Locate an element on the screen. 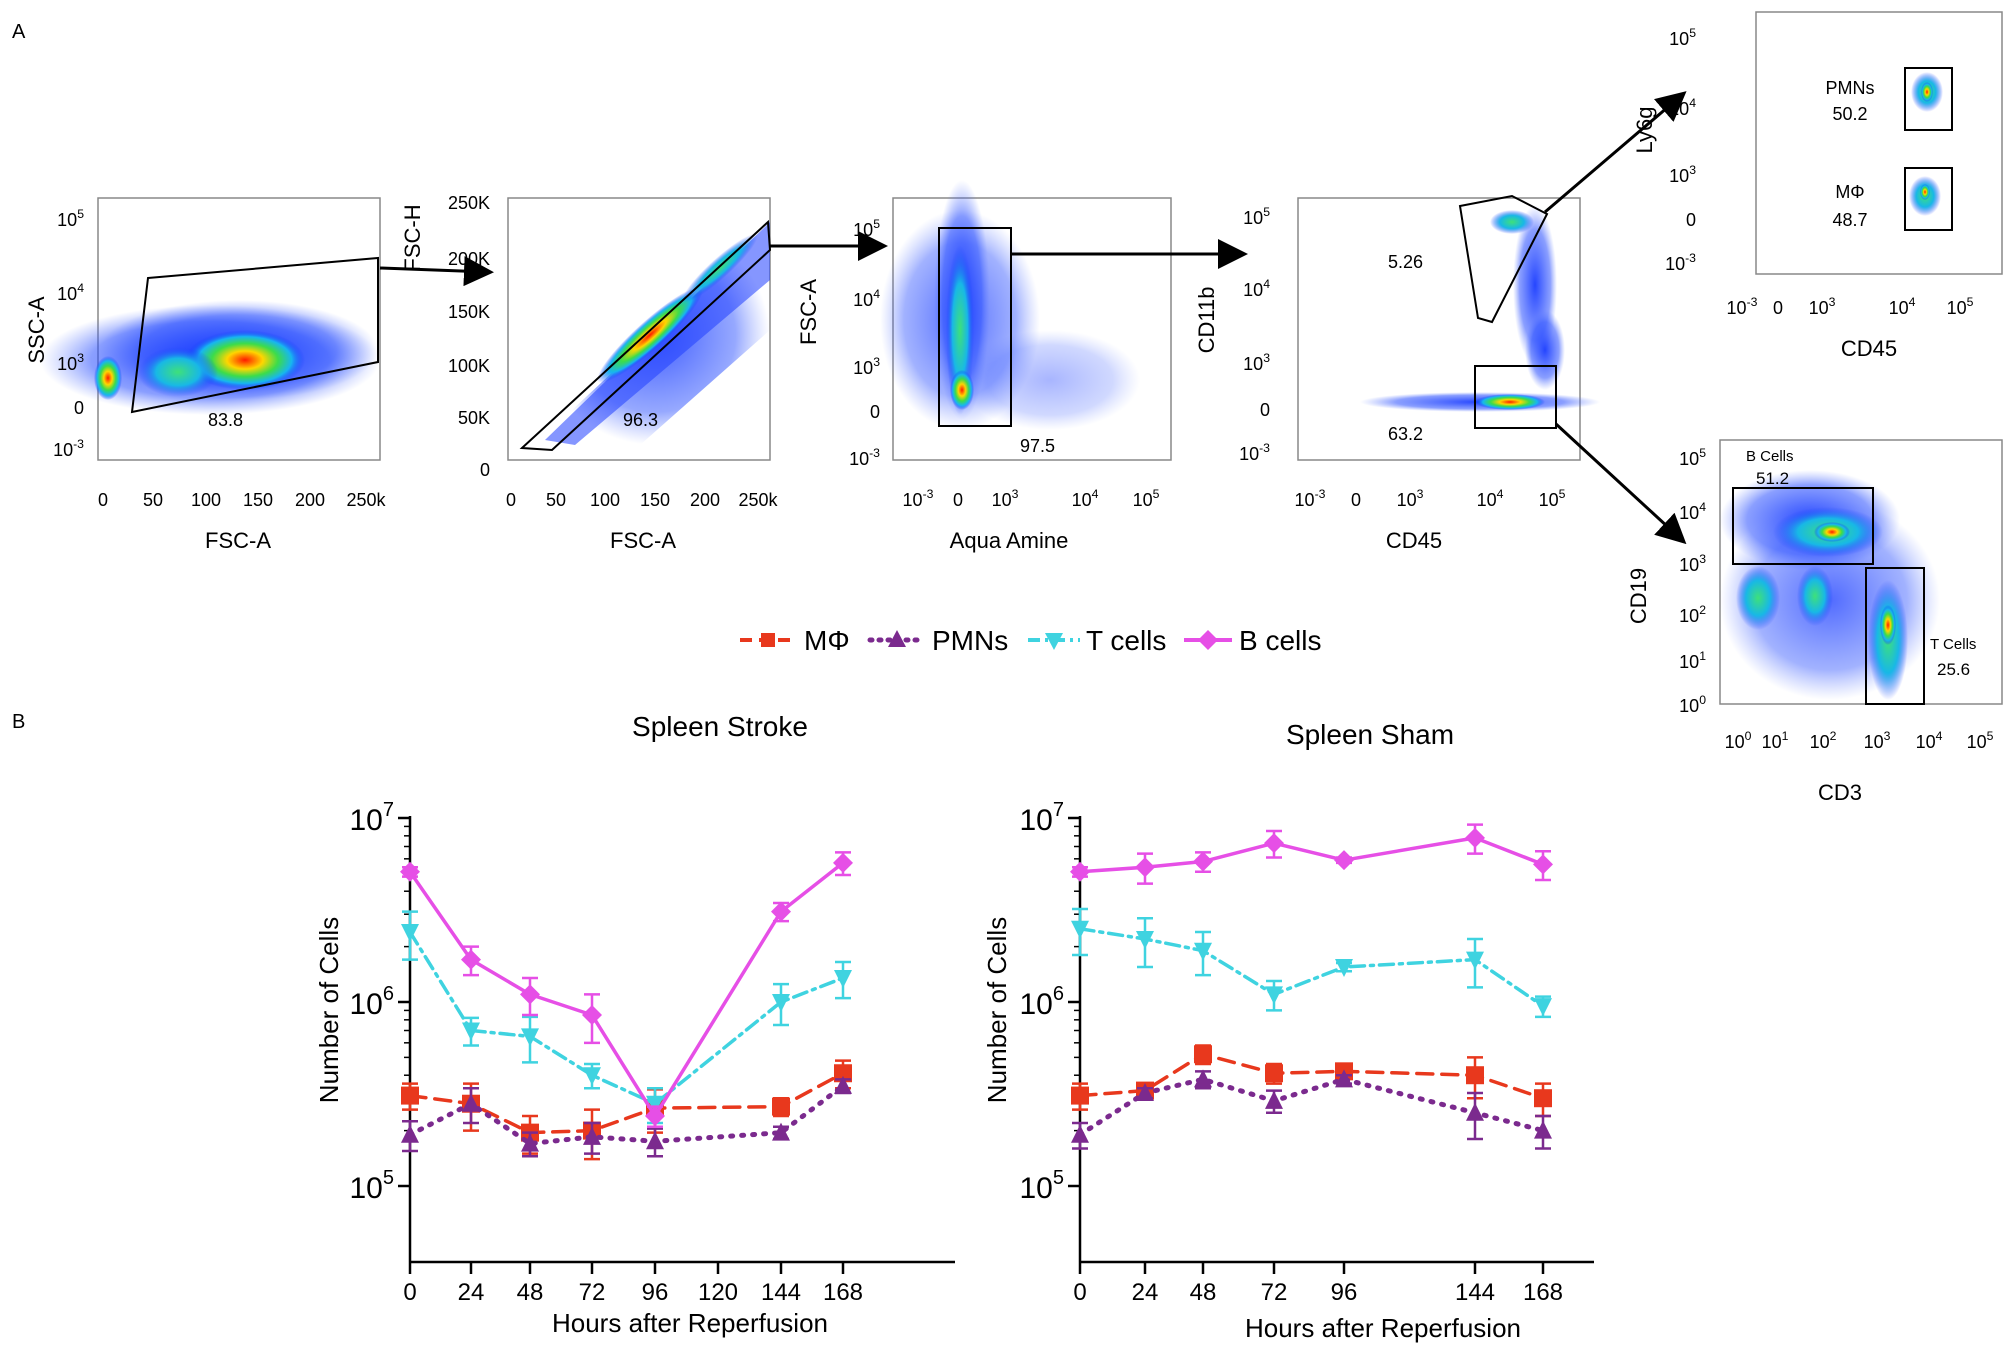  flow-plot-3-ytick: 0 is located at coordinates (875, 412).